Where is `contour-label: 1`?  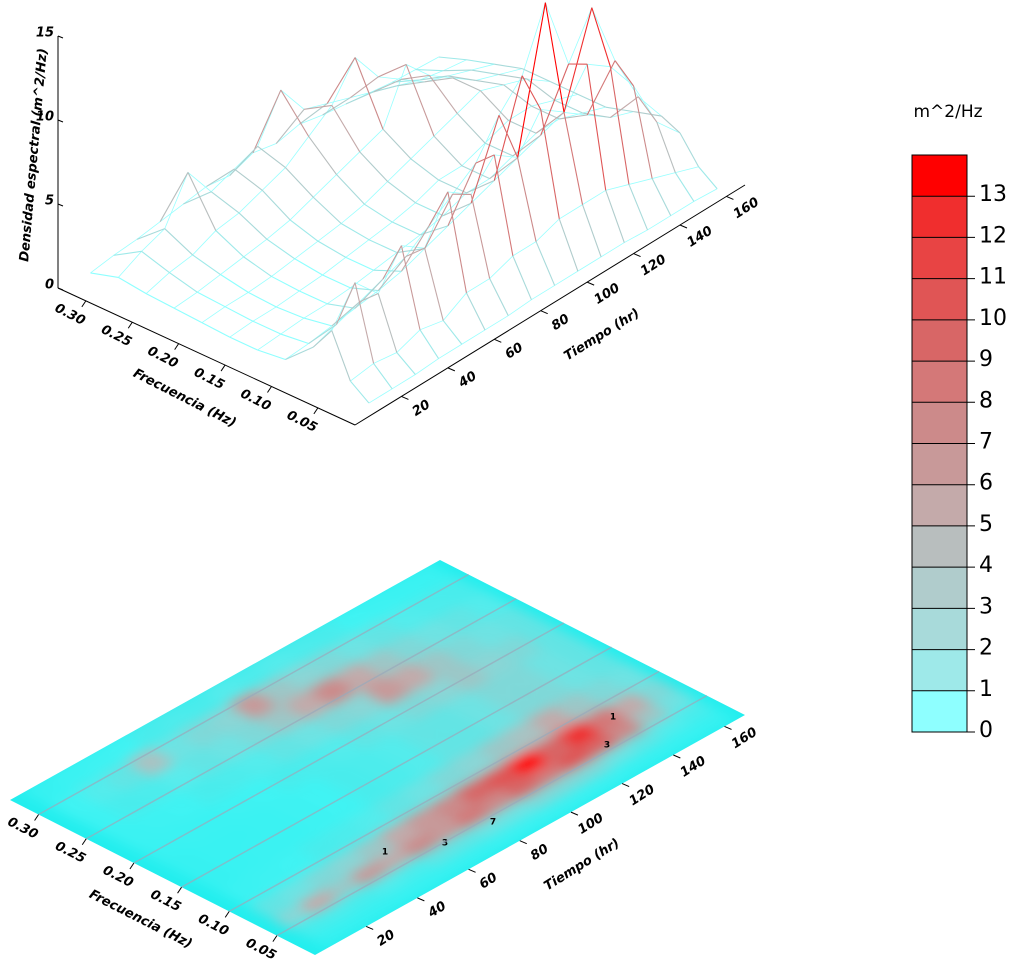 contour-label: 1 is located at coordinates (613, 718).